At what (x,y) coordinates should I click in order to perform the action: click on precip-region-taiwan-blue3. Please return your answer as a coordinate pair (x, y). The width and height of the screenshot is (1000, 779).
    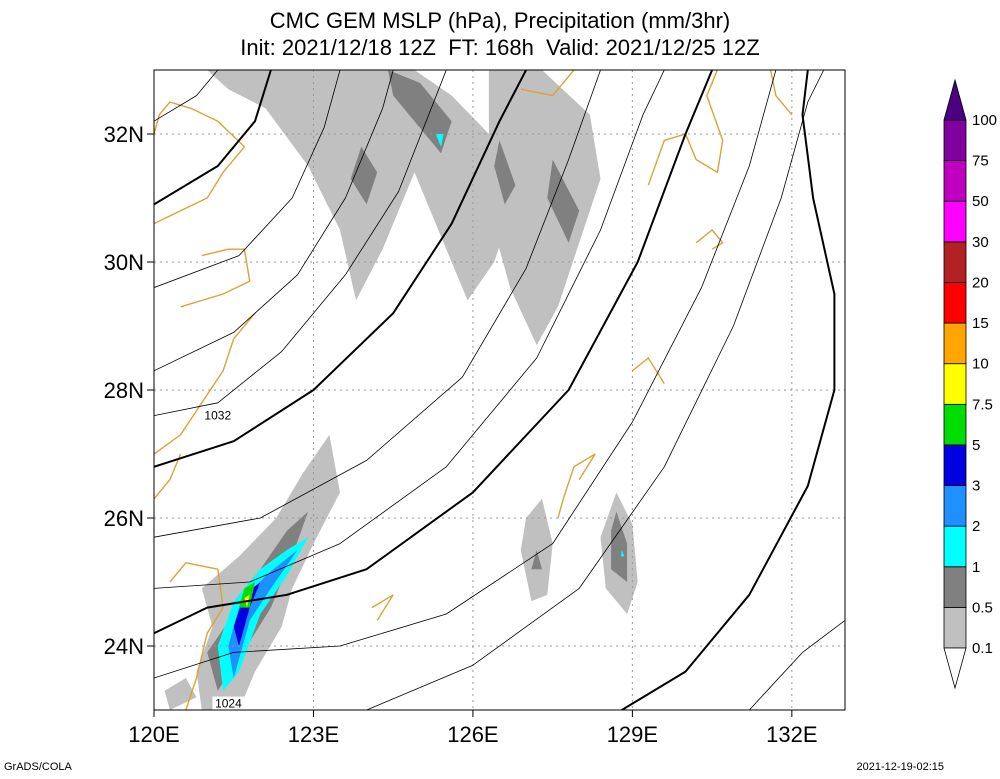
    Looking at the image, I should click on (247, 614).